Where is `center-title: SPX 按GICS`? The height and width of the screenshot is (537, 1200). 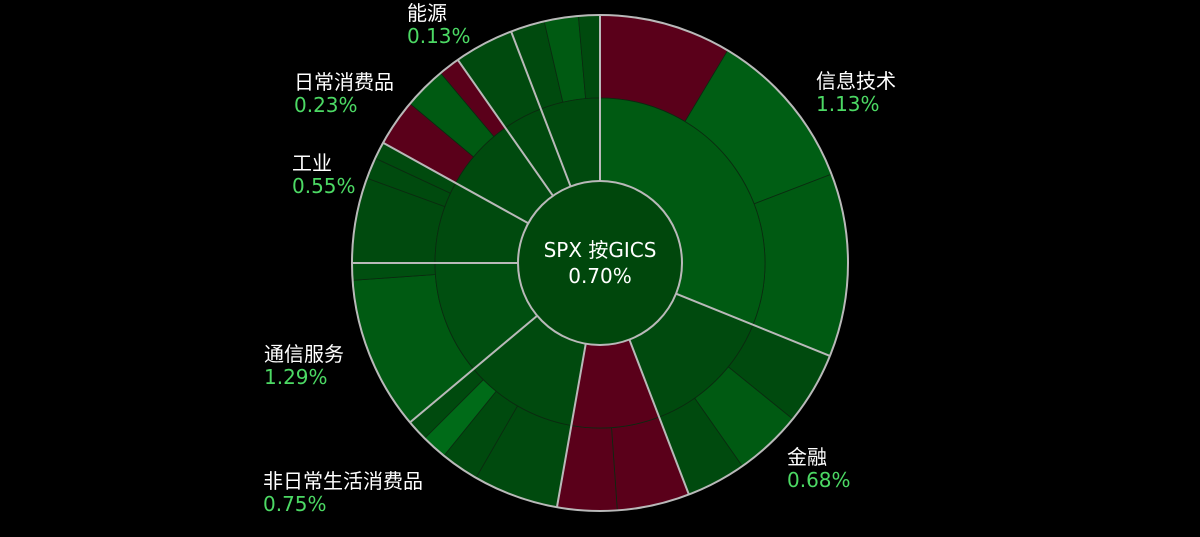 center-title: SPX 按GICS is located at coordinates (600, 250).